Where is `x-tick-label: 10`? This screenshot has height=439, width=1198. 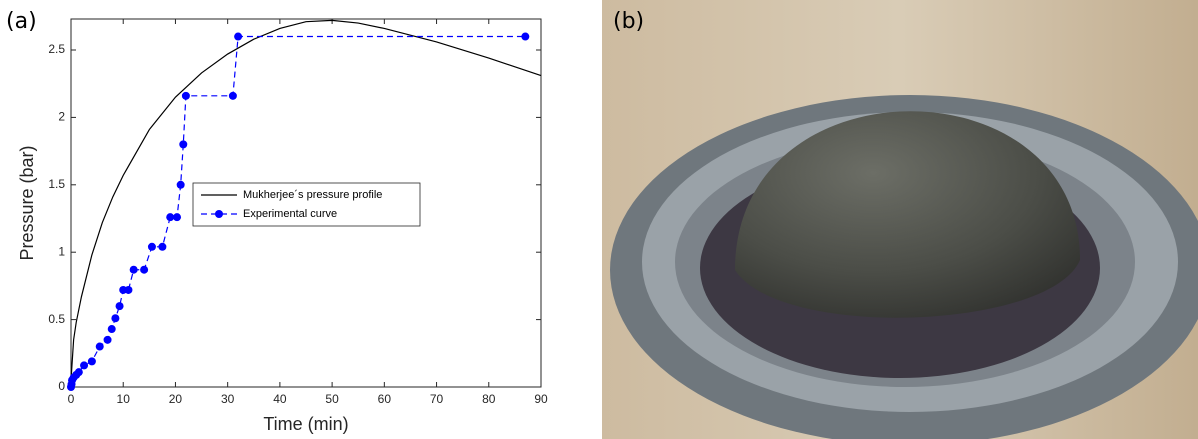 x-tick-label: 10 is located at coordinates (124, 399).